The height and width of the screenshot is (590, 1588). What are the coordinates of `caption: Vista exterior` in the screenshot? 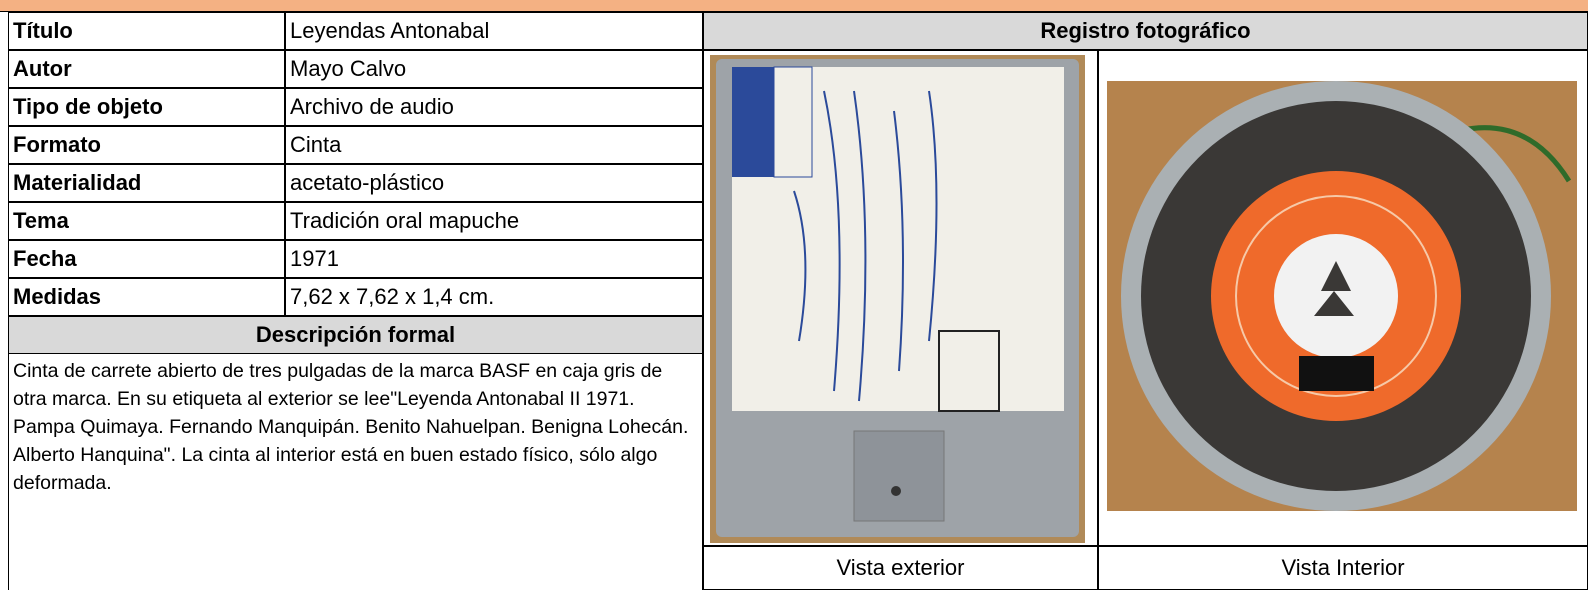 It's located at (900, 568).